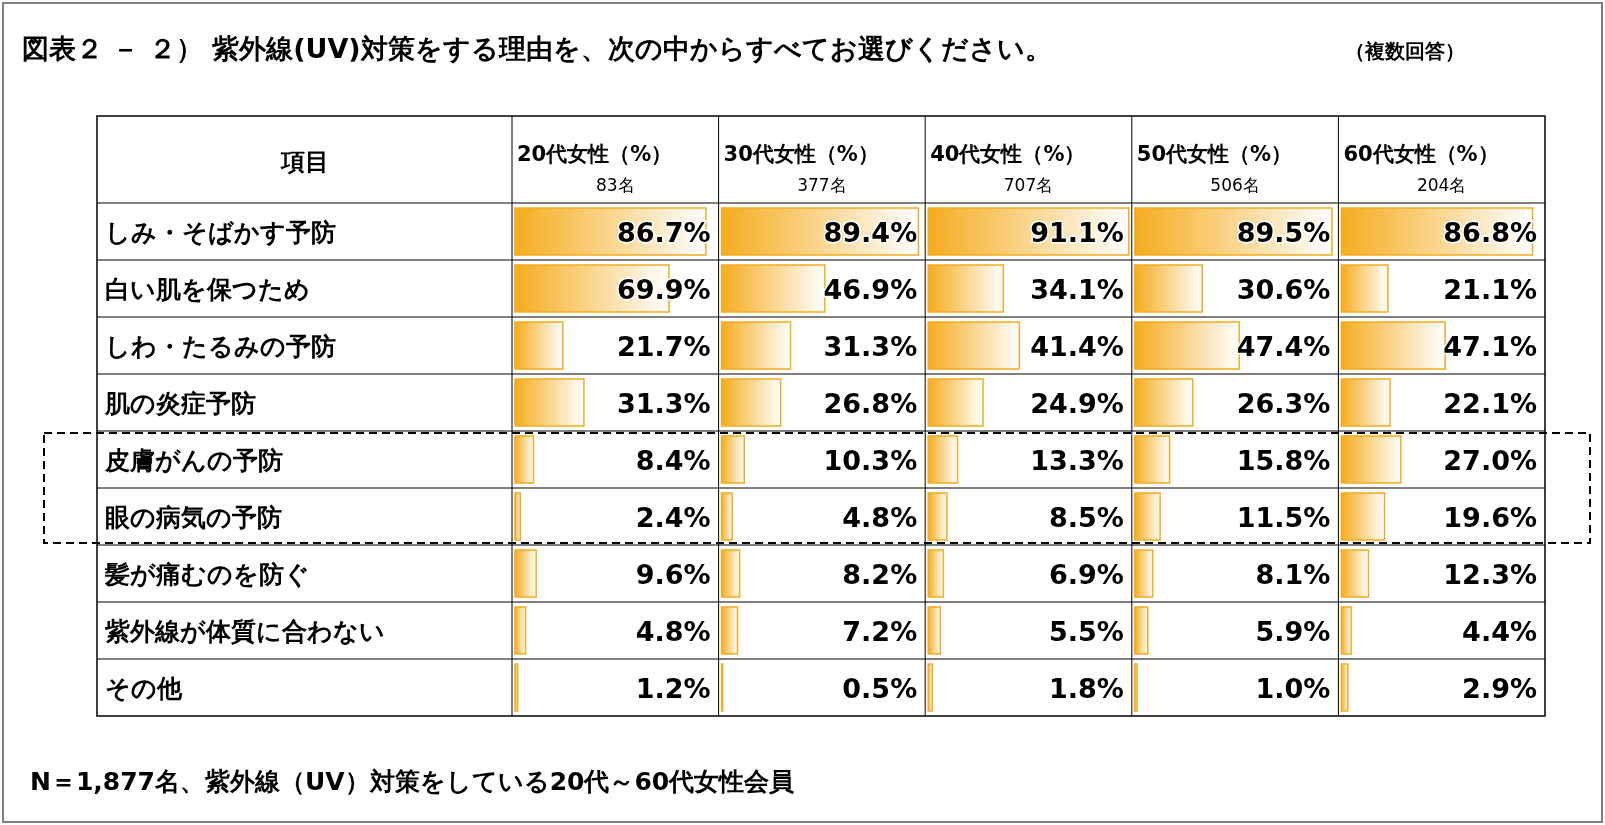 The width and height of the screenshot is (1605, 825). I want to click on data-label: 1.2%, so click(673, 688).